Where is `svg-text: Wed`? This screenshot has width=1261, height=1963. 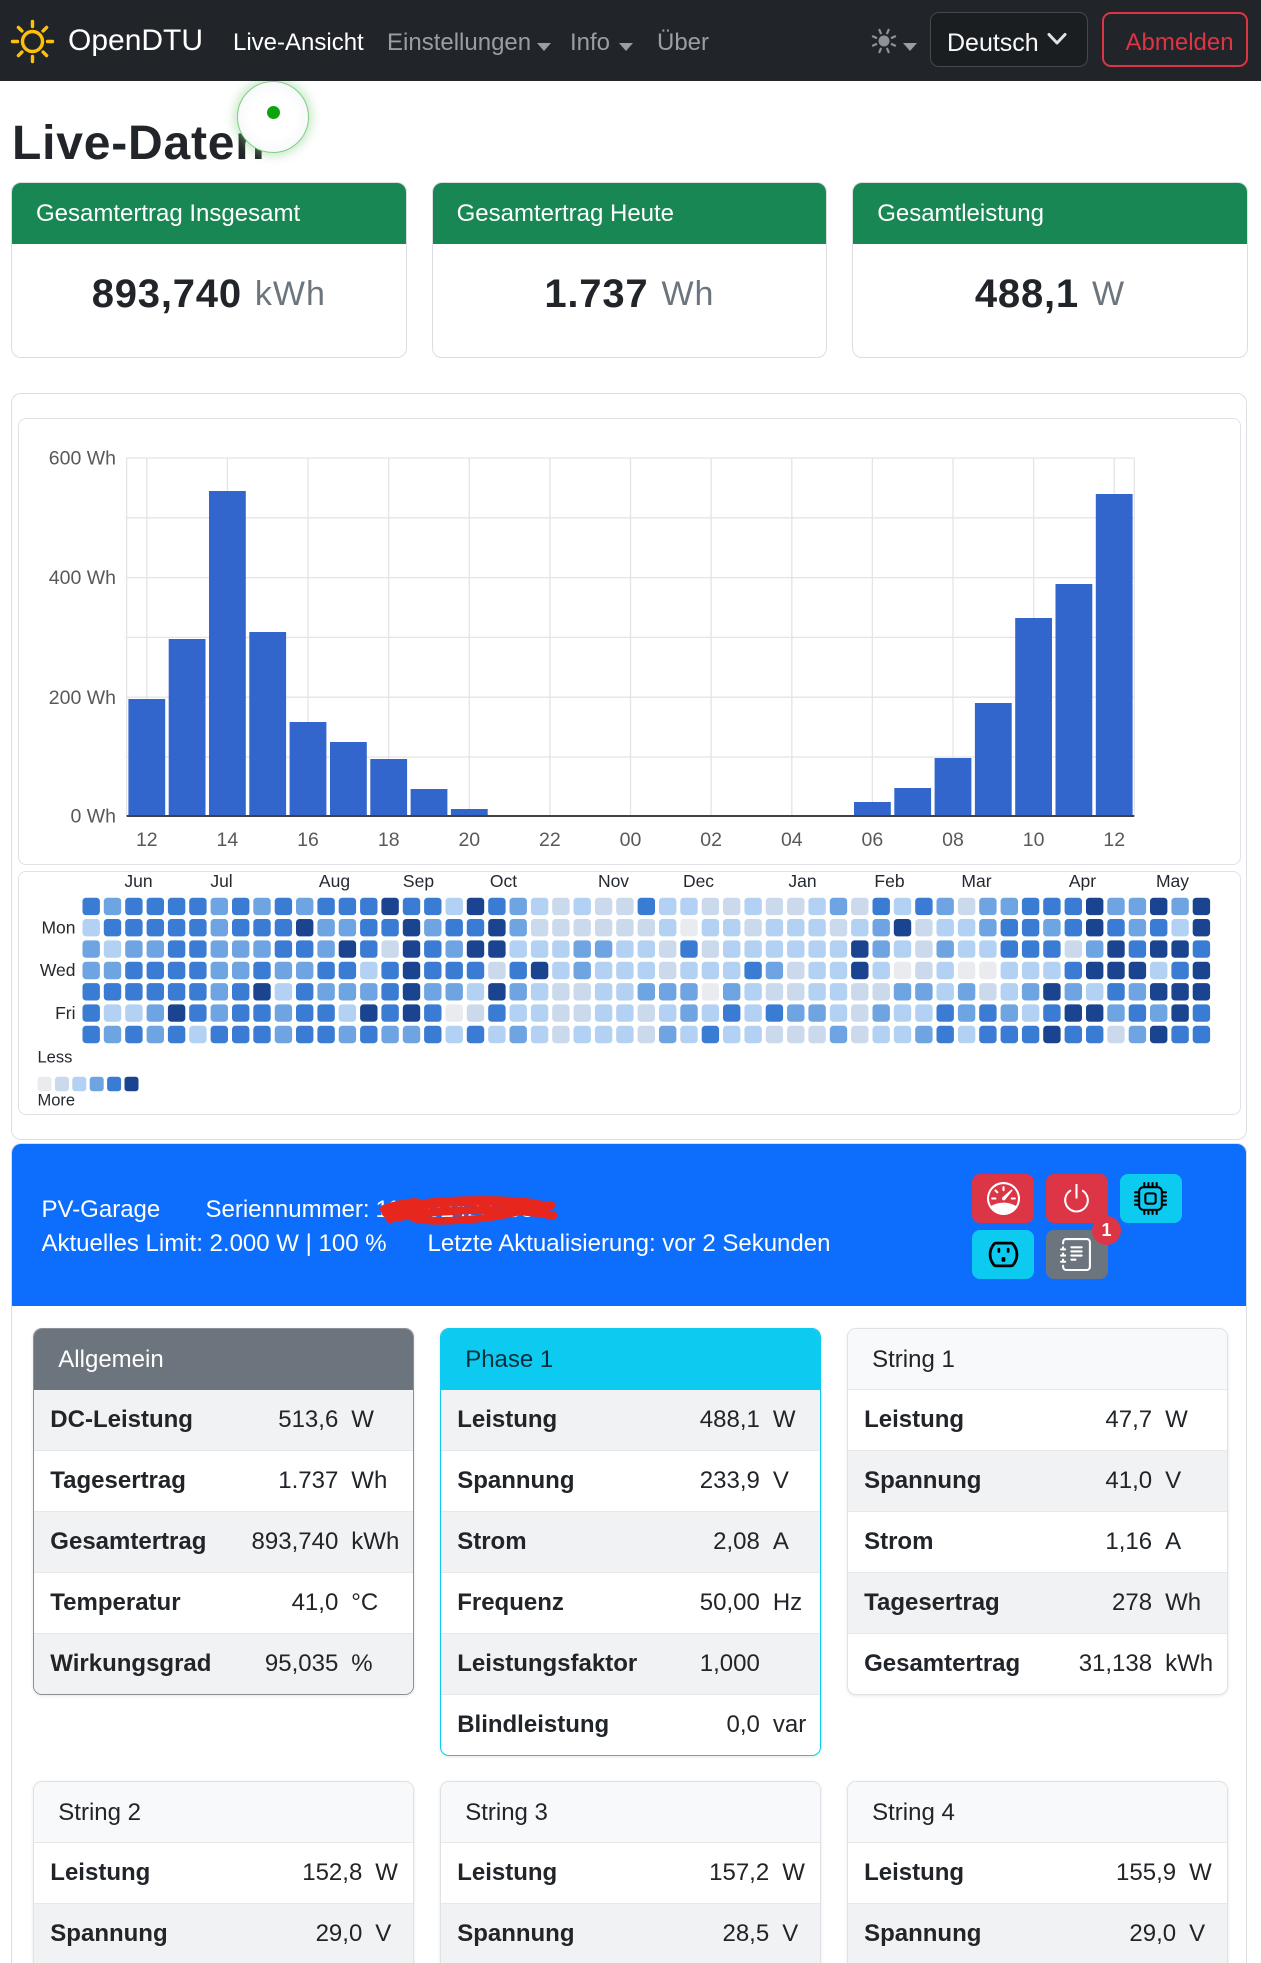
svg-text: Wed is located at coordinates (57, 970).